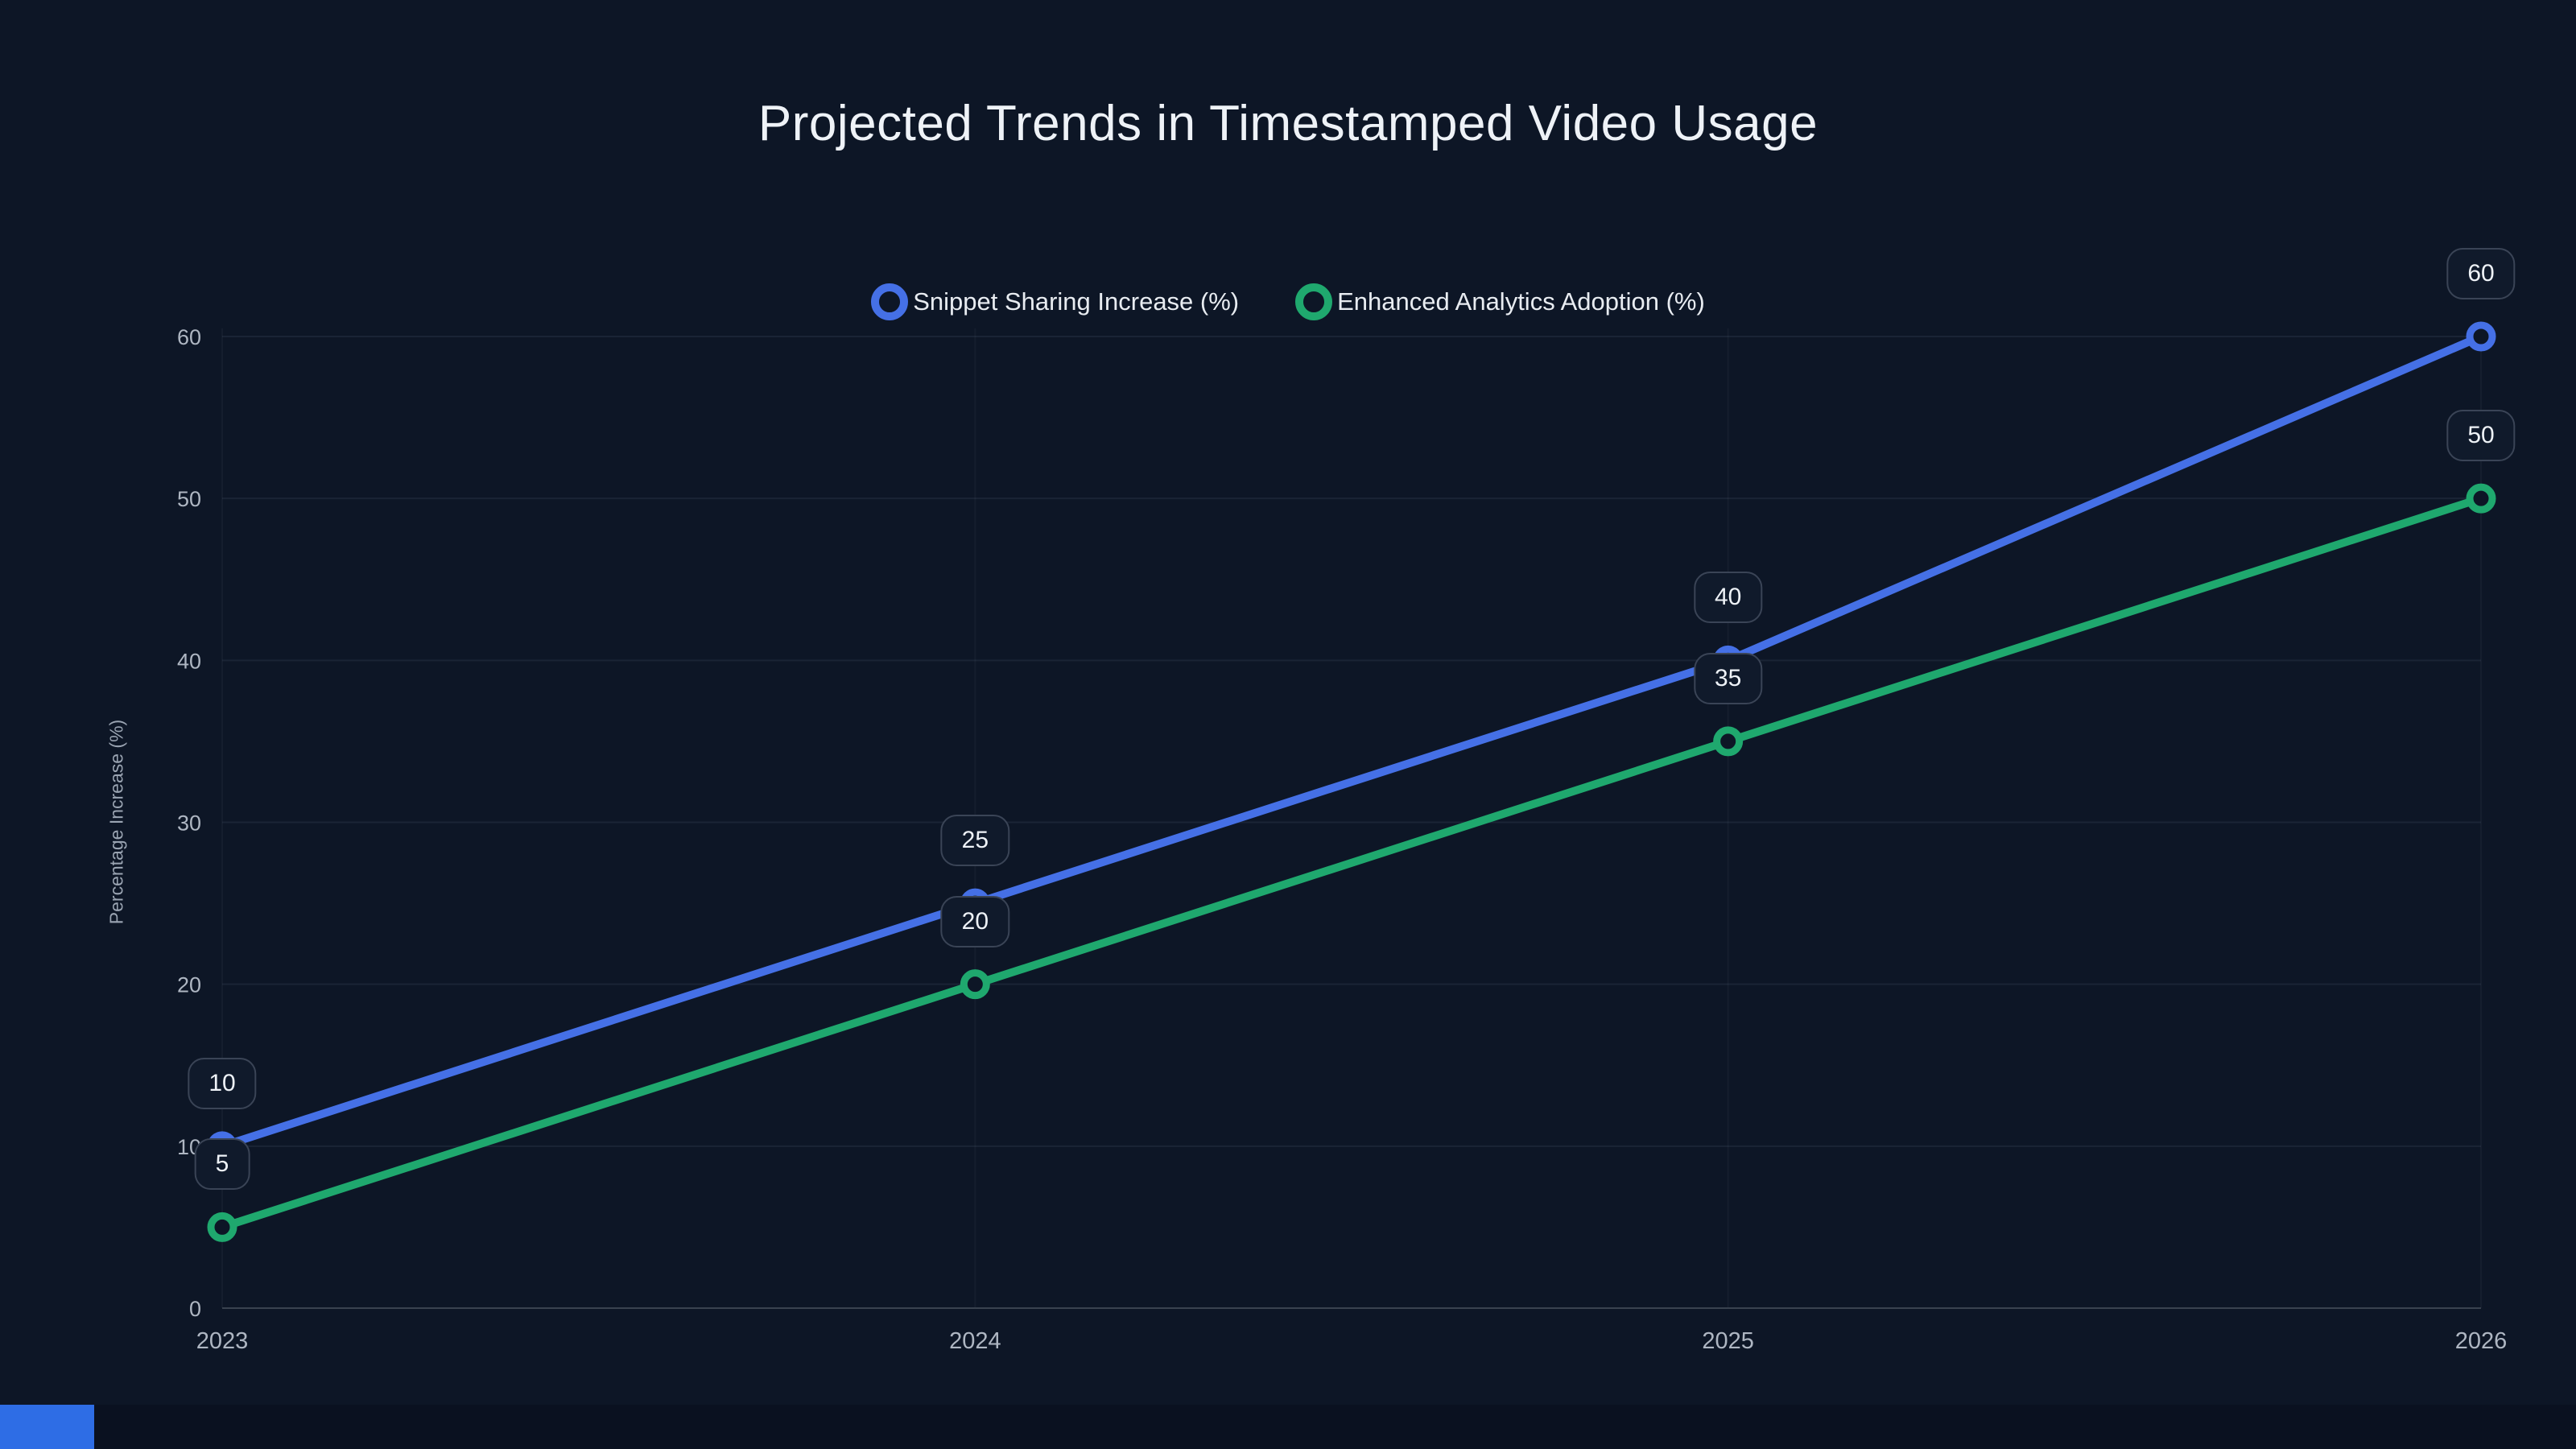 The image size is (2576, 1449). What do you see at coordinates (222, 1341) in the screenshot?
I see `svg-text: 2023` at bounding box center [222, 1341].